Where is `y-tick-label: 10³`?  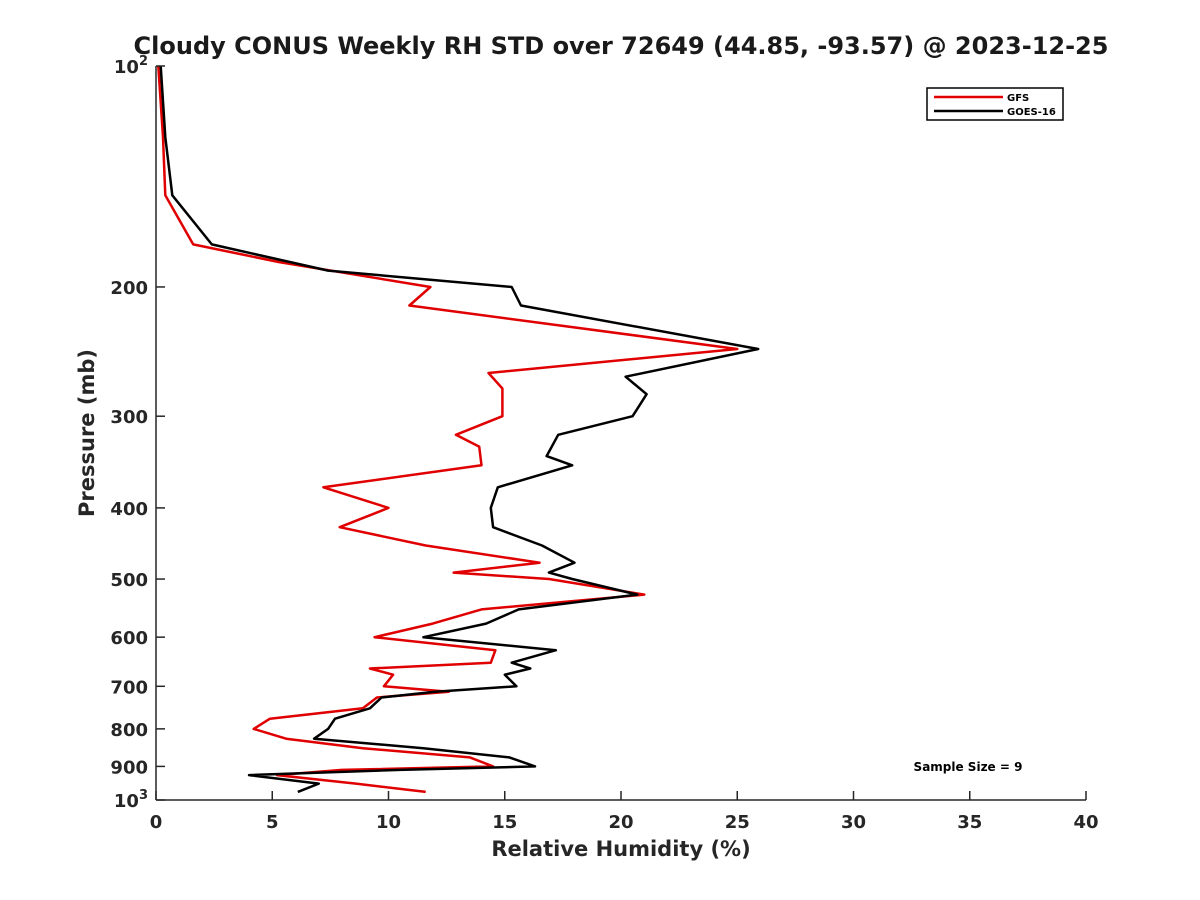 y-tick-label: 10³ is located at coordinates (131, 800).